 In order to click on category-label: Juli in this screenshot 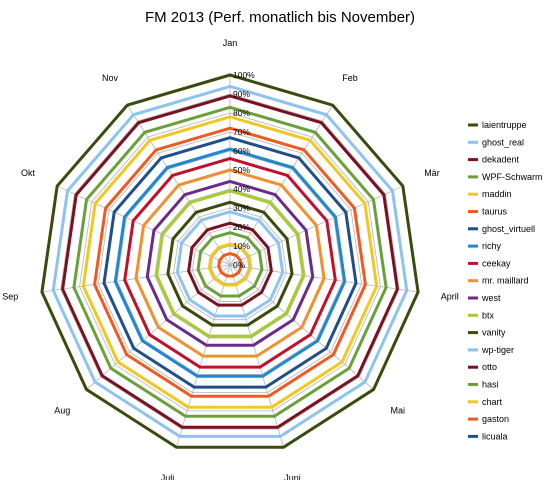, I will do `click(168, 476)`.